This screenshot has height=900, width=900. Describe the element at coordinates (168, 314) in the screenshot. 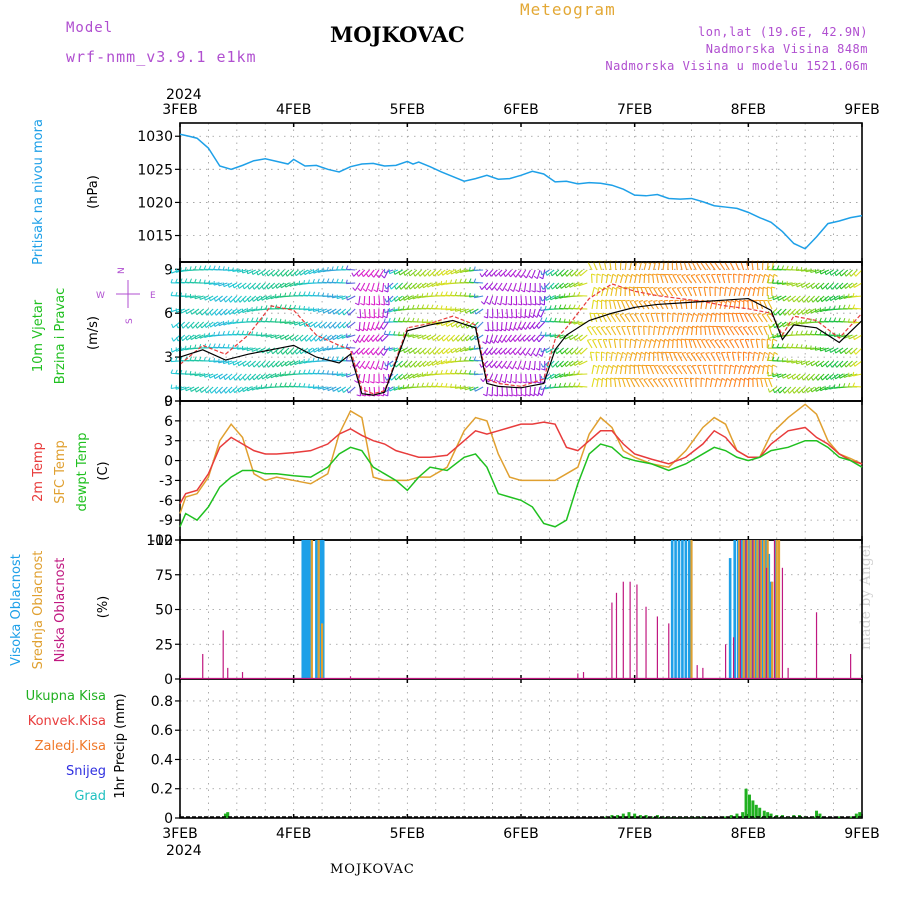

I see `wind-ytick-label: 6` at that location.